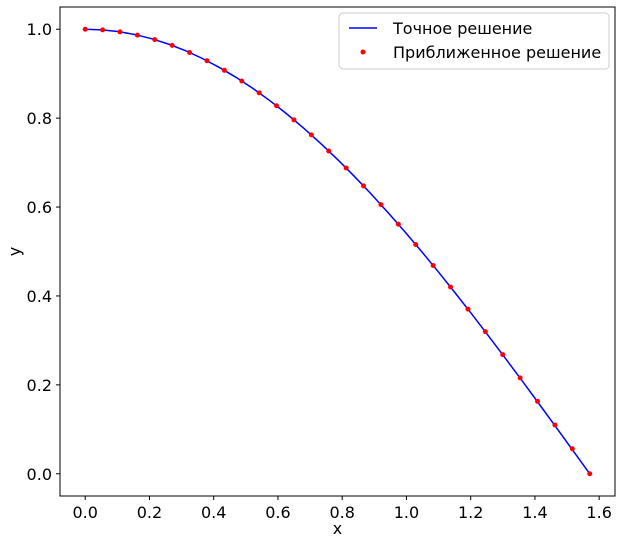 Image resolution: width=623 pixels, height=548 pixels. What do you see at coordinates (149, 512) in the screenshot?
I see `x-tick-label: 0.2` at bounding box center [149, 512].